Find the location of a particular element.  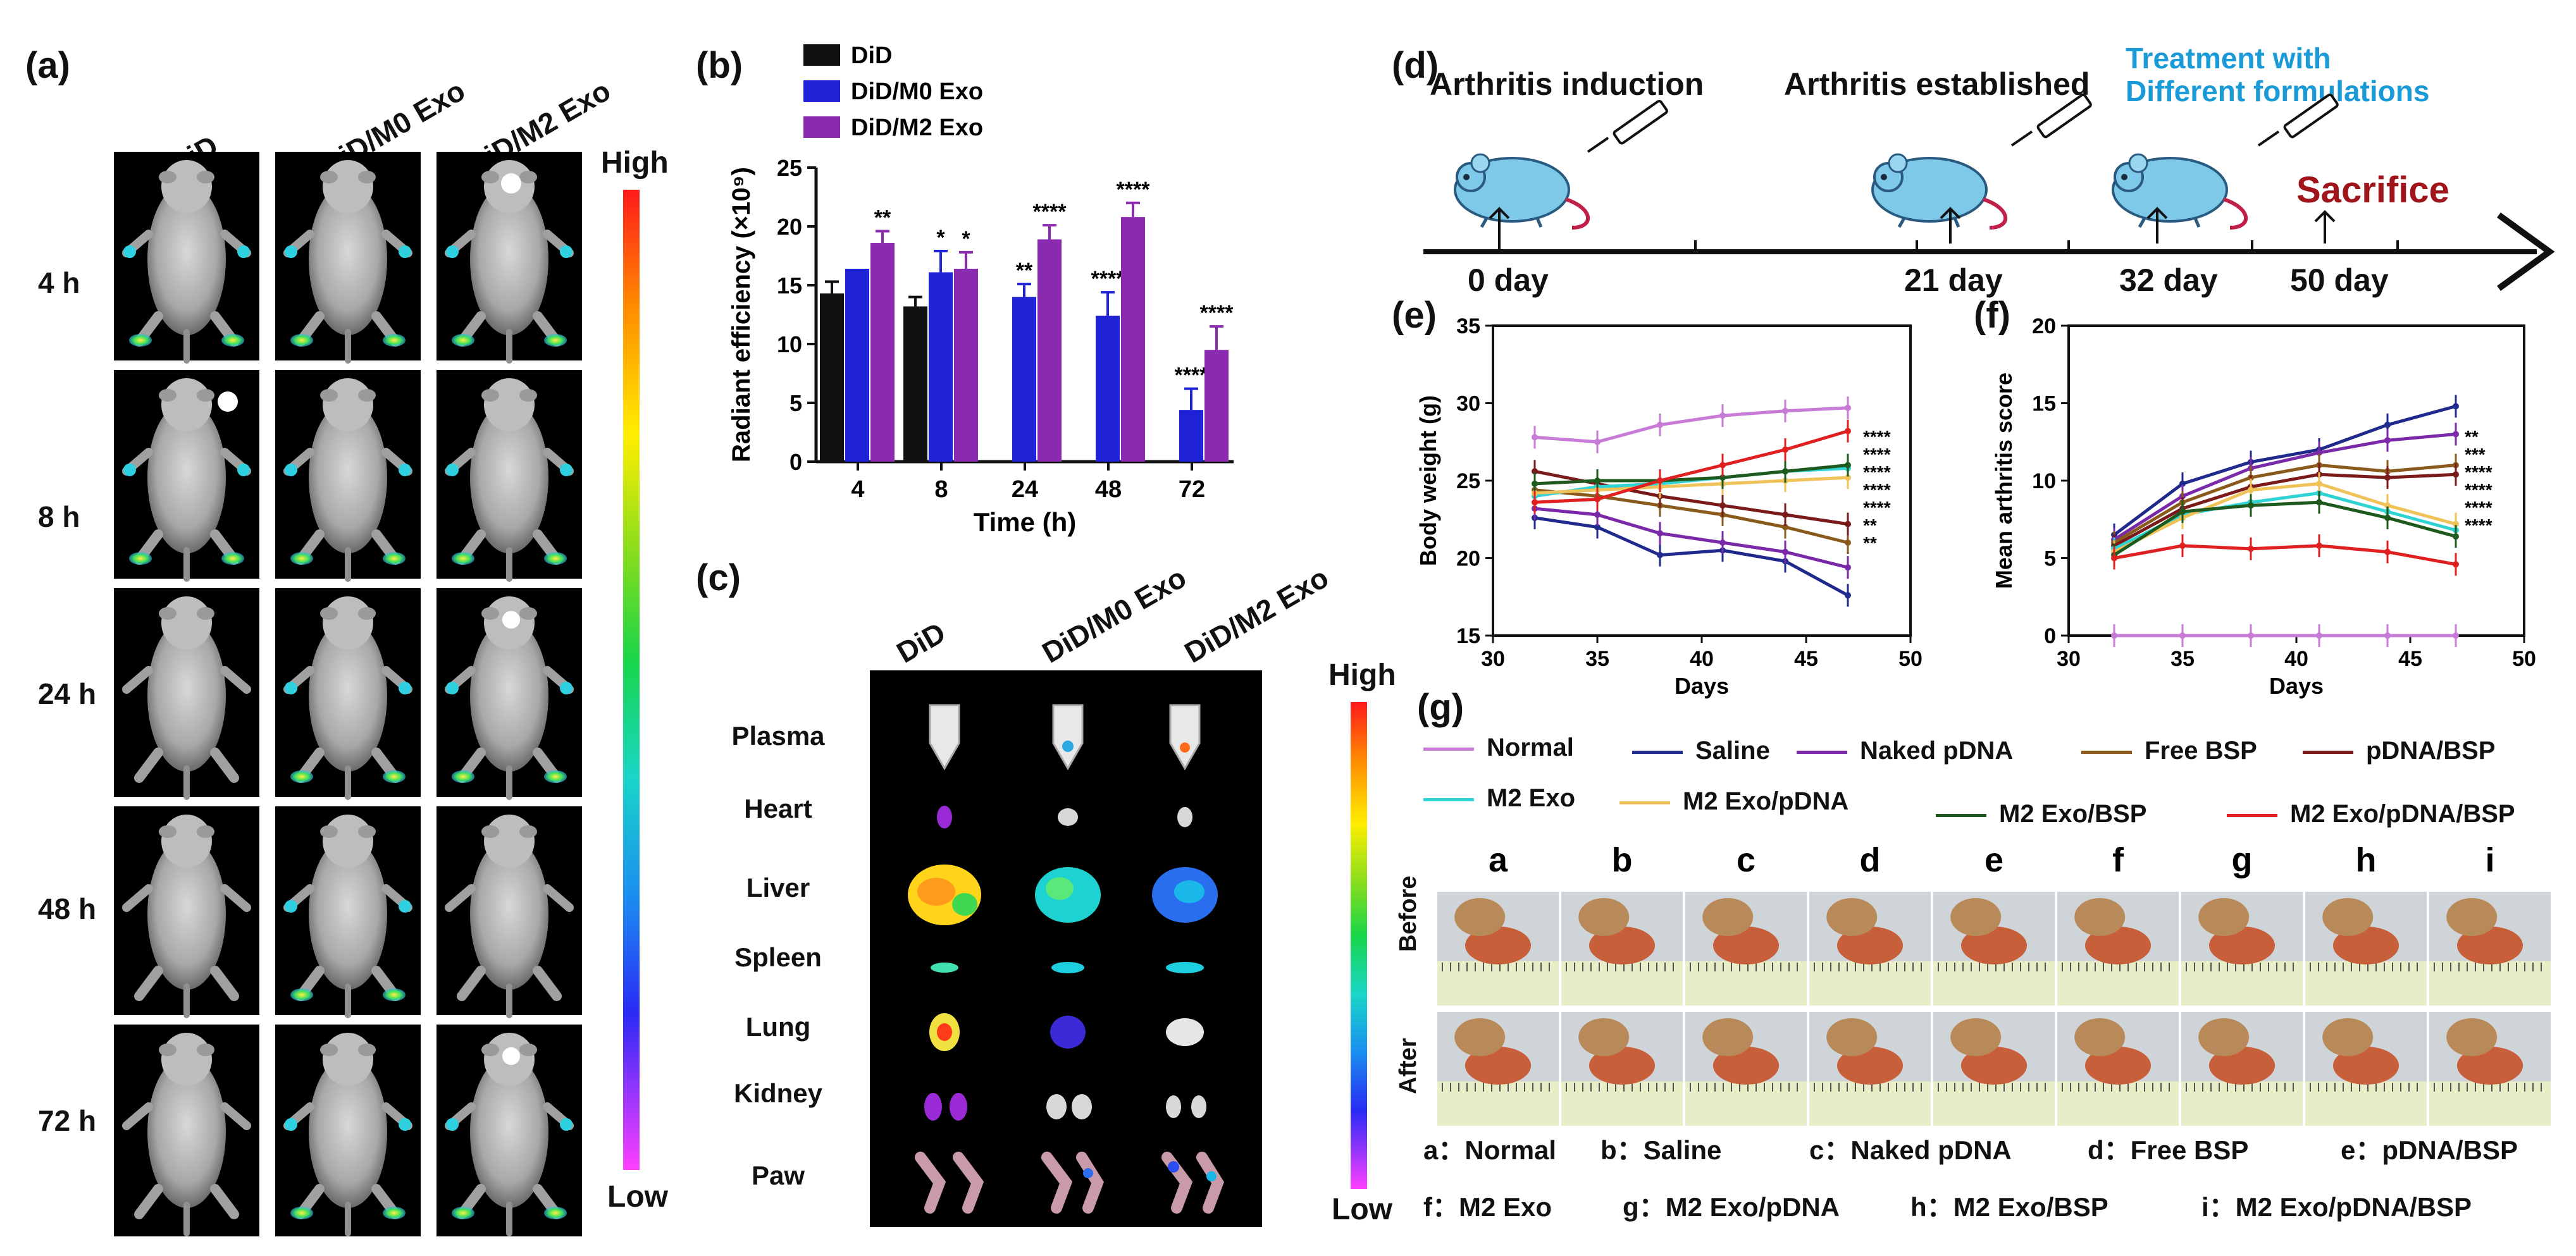

panel-c-colorbar is located at coordinates (1359, 945).